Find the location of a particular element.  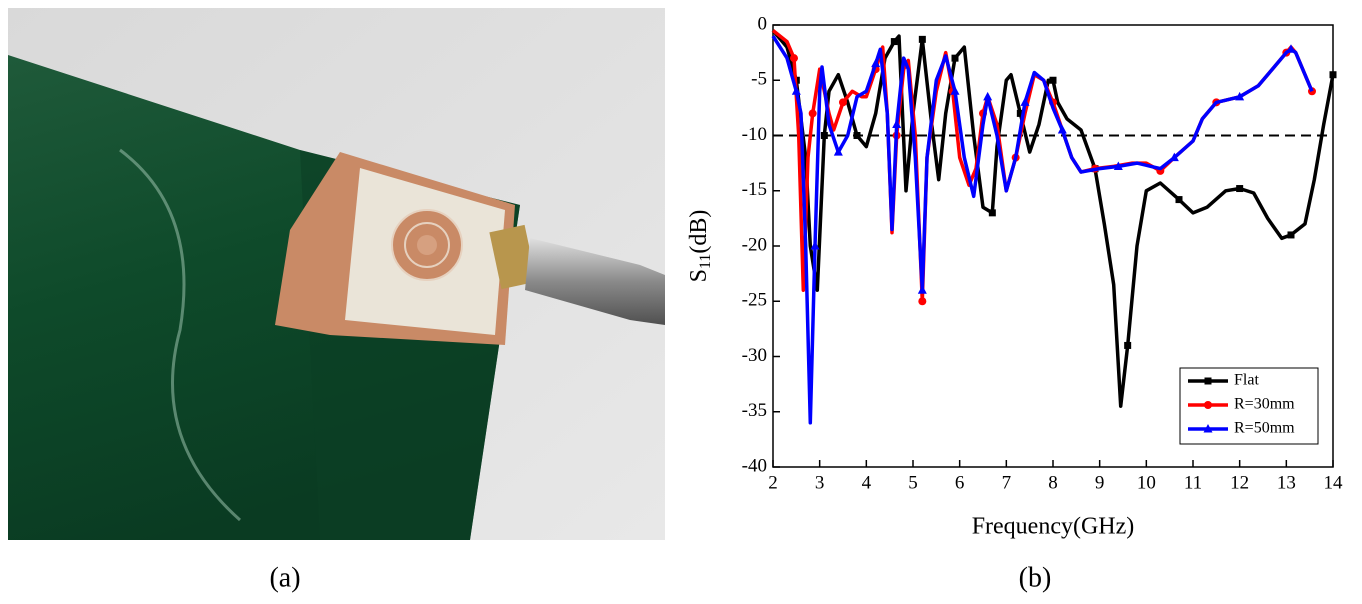

legend-label: Flat is located at coordinates (1246, 380).